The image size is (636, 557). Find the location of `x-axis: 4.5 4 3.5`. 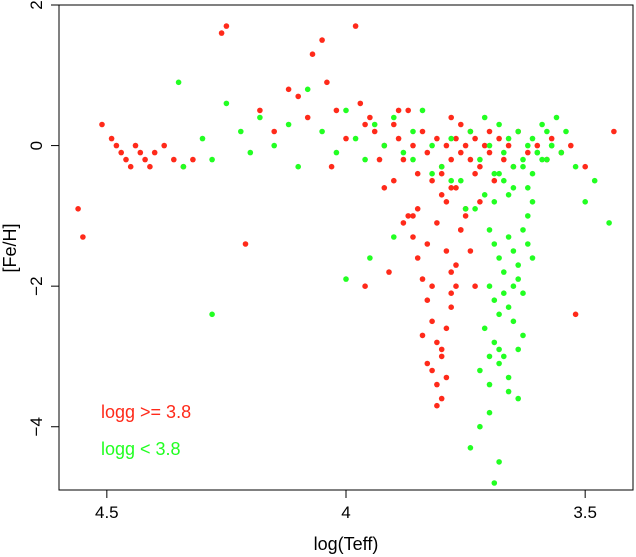

x-axis: 4.5 4 3.5 is located at coordinates (346, 506).